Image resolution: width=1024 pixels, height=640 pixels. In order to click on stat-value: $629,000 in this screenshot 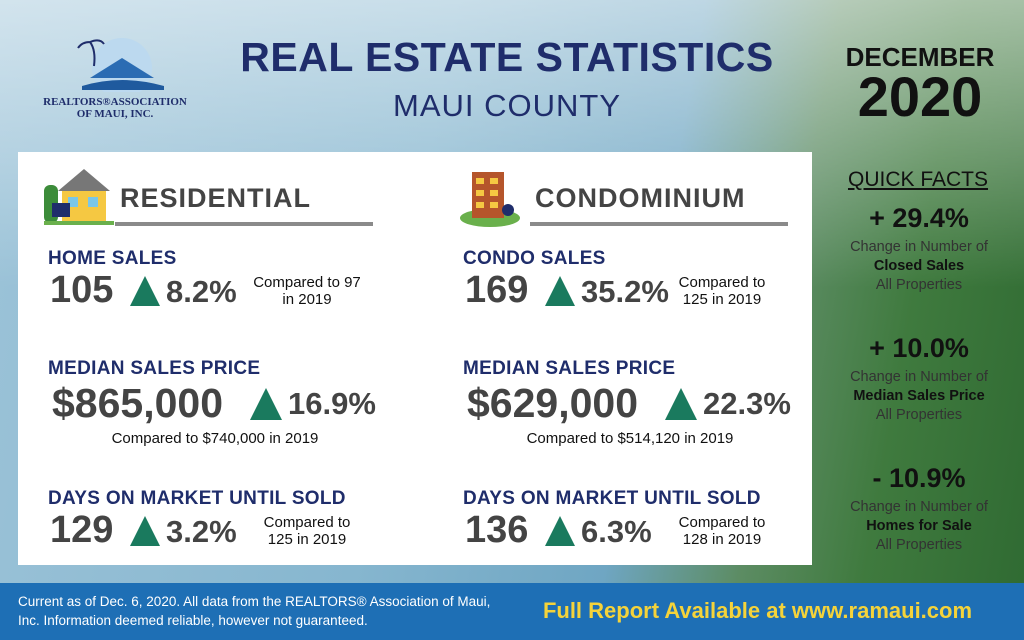, I will do `click(553, 403)`.